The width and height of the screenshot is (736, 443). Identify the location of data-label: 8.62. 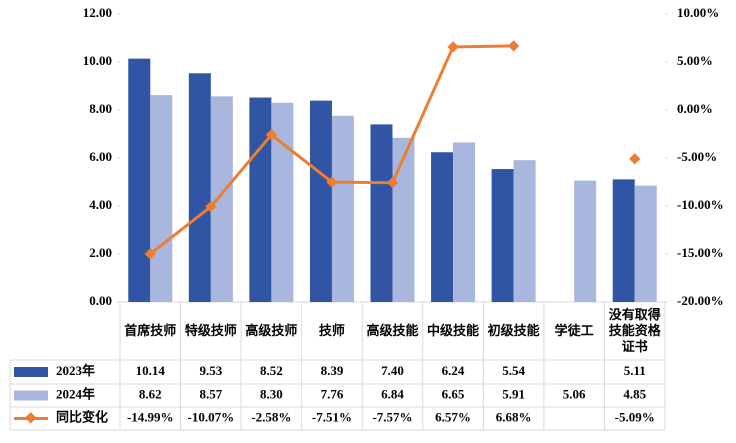
(150, 393).